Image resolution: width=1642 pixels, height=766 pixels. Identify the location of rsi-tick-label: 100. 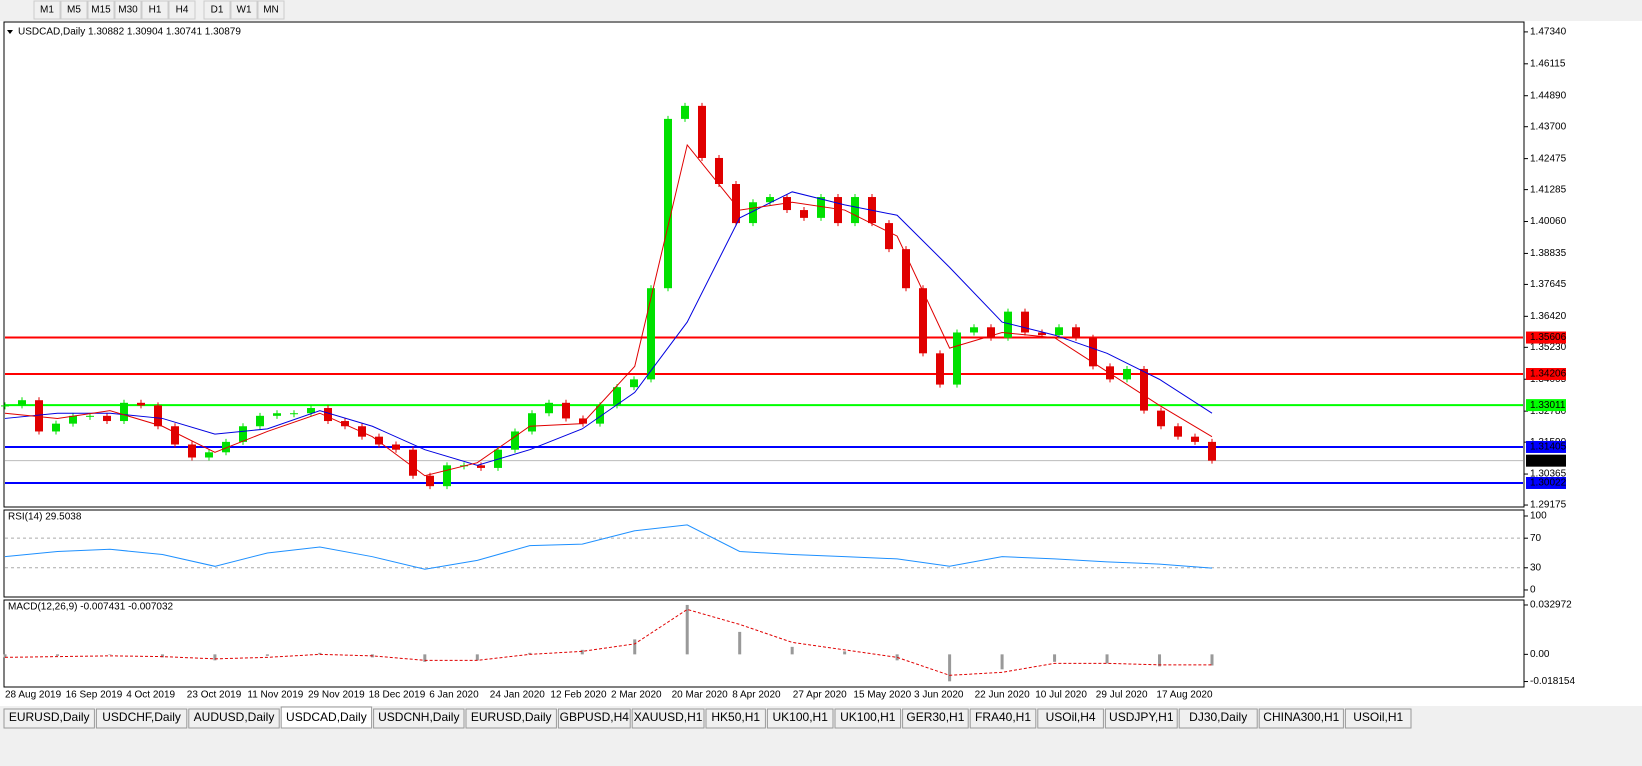
(1538, 516).